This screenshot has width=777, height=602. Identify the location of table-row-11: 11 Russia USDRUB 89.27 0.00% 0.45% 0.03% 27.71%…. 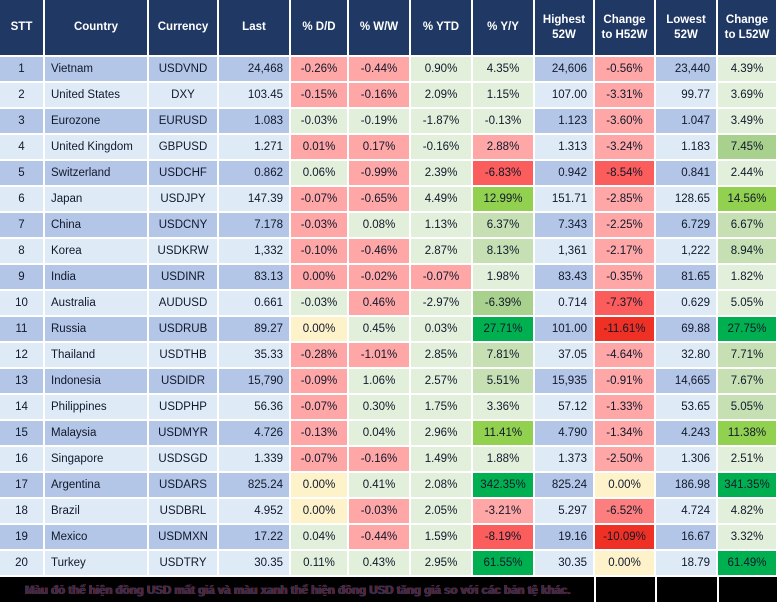
(388, 329).